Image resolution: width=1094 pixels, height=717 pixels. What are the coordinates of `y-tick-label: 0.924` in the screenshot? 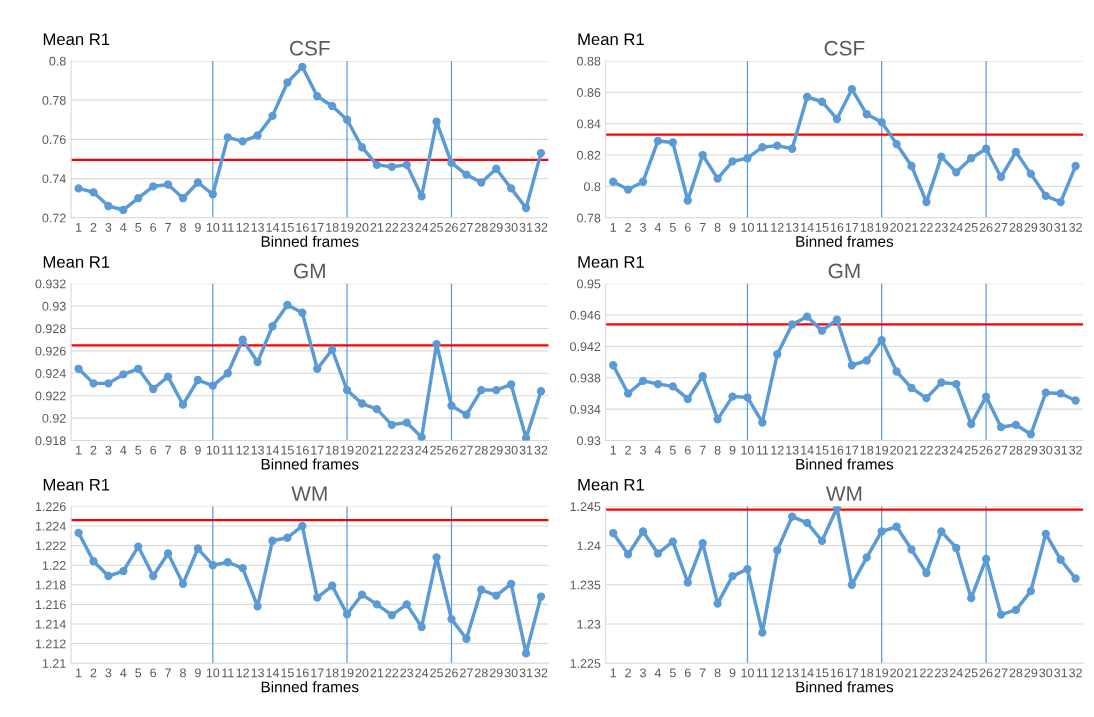 It's located at (50, 373).